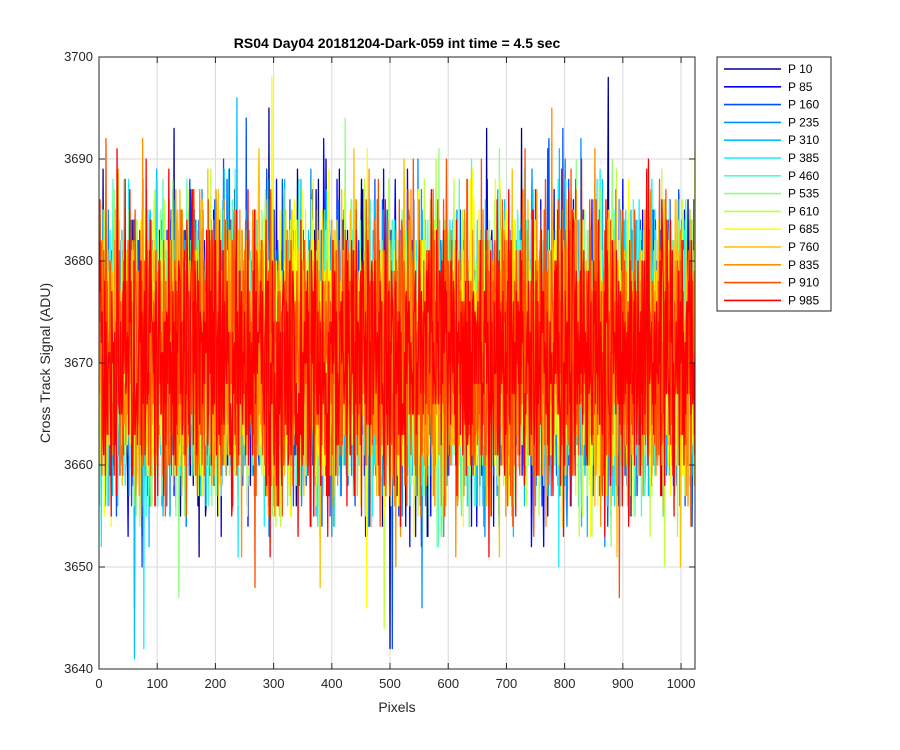  What do you see at coordinates (448, 683) in the screenshot?
I see `x-tick-label: 600` at bounding box center [448, 683].